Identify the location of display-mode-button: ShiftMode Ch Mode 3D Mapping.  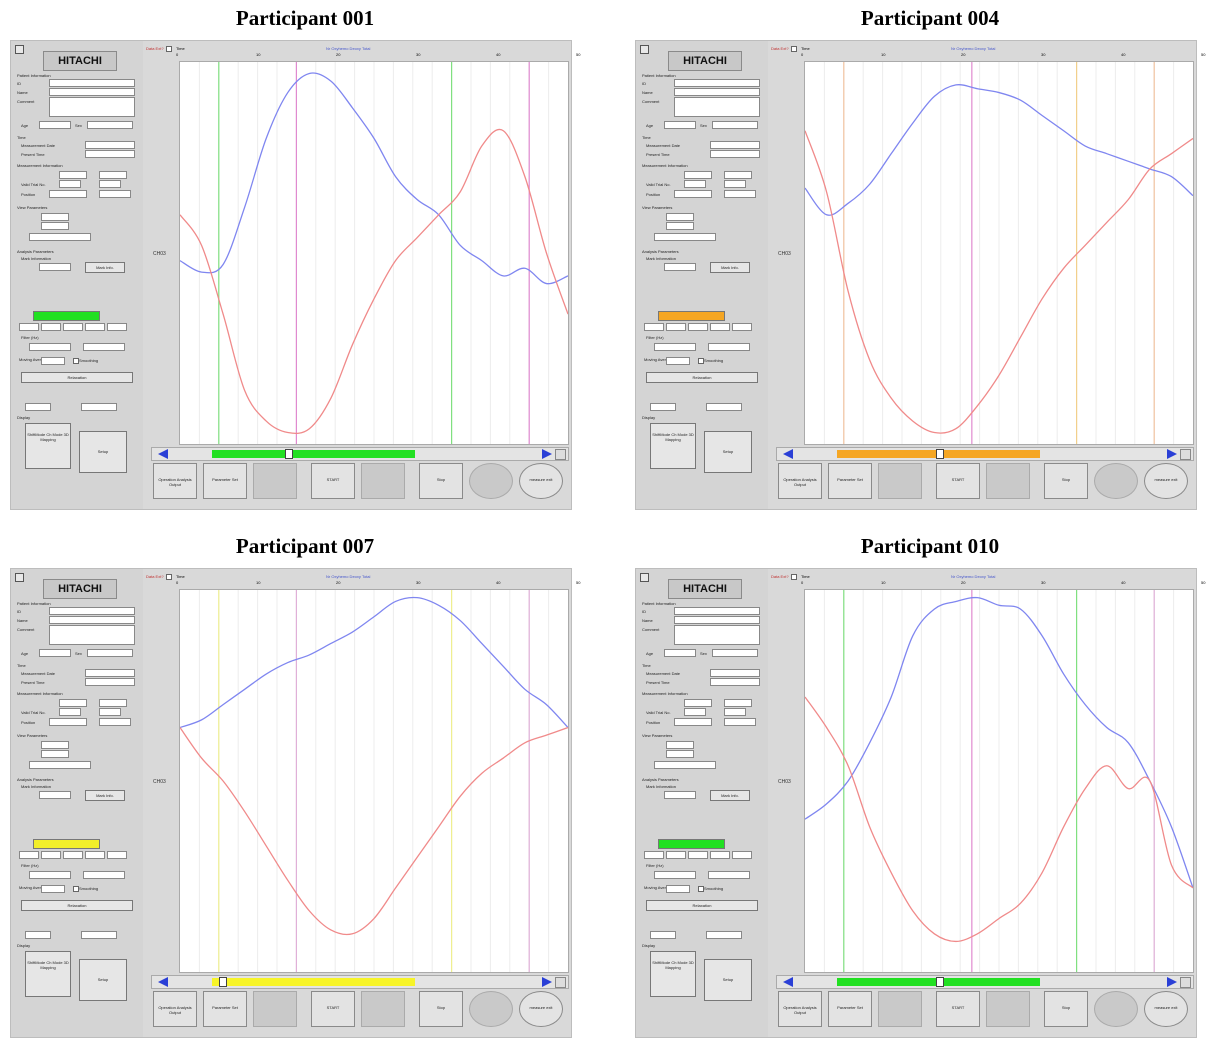
(673, 446).